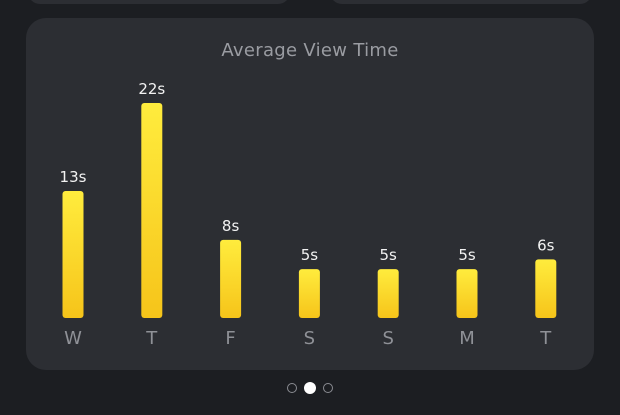 The width and height of the screenshot is (620, 415). What do you see at coordinates (545, 338) in the screenshot?
I see `category-label-6: T` at bounding box center [545, 338].